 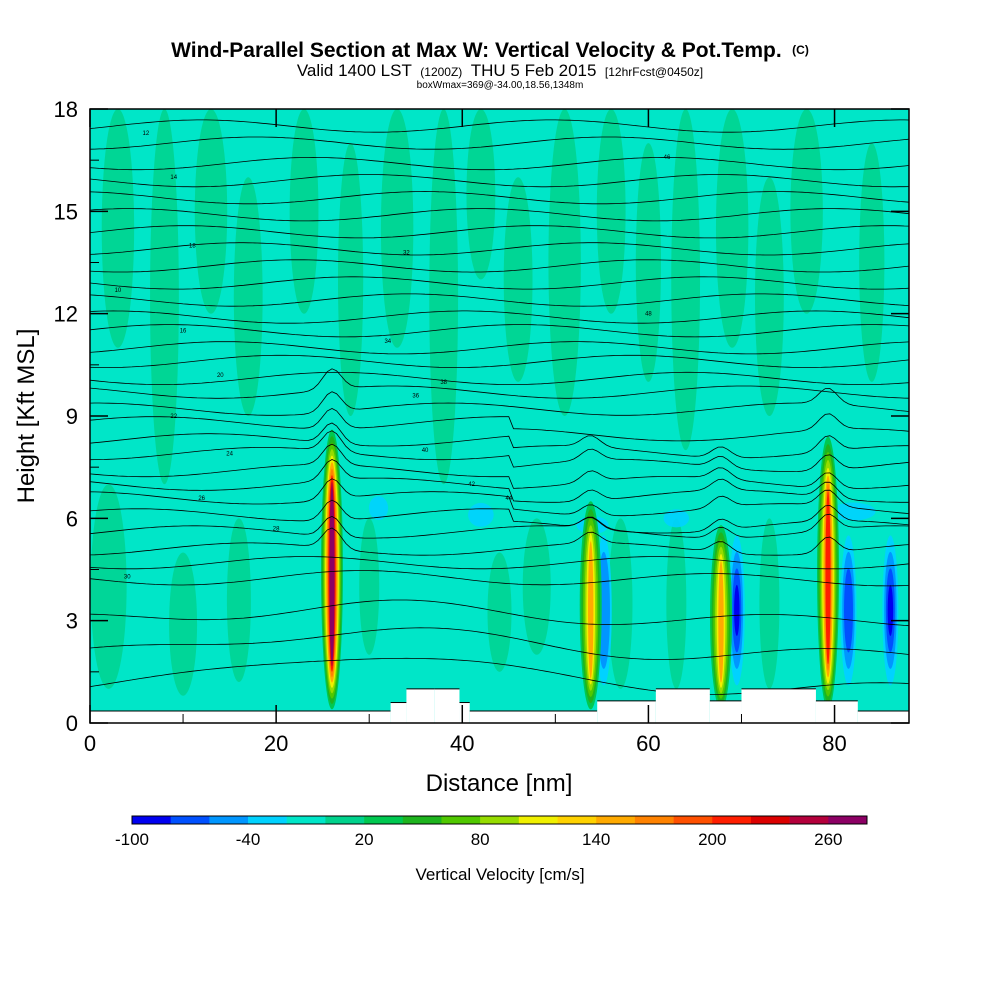 I want to click on subtitle-fcst: [12hrFcst@0450z], so click(x=654, y=72).